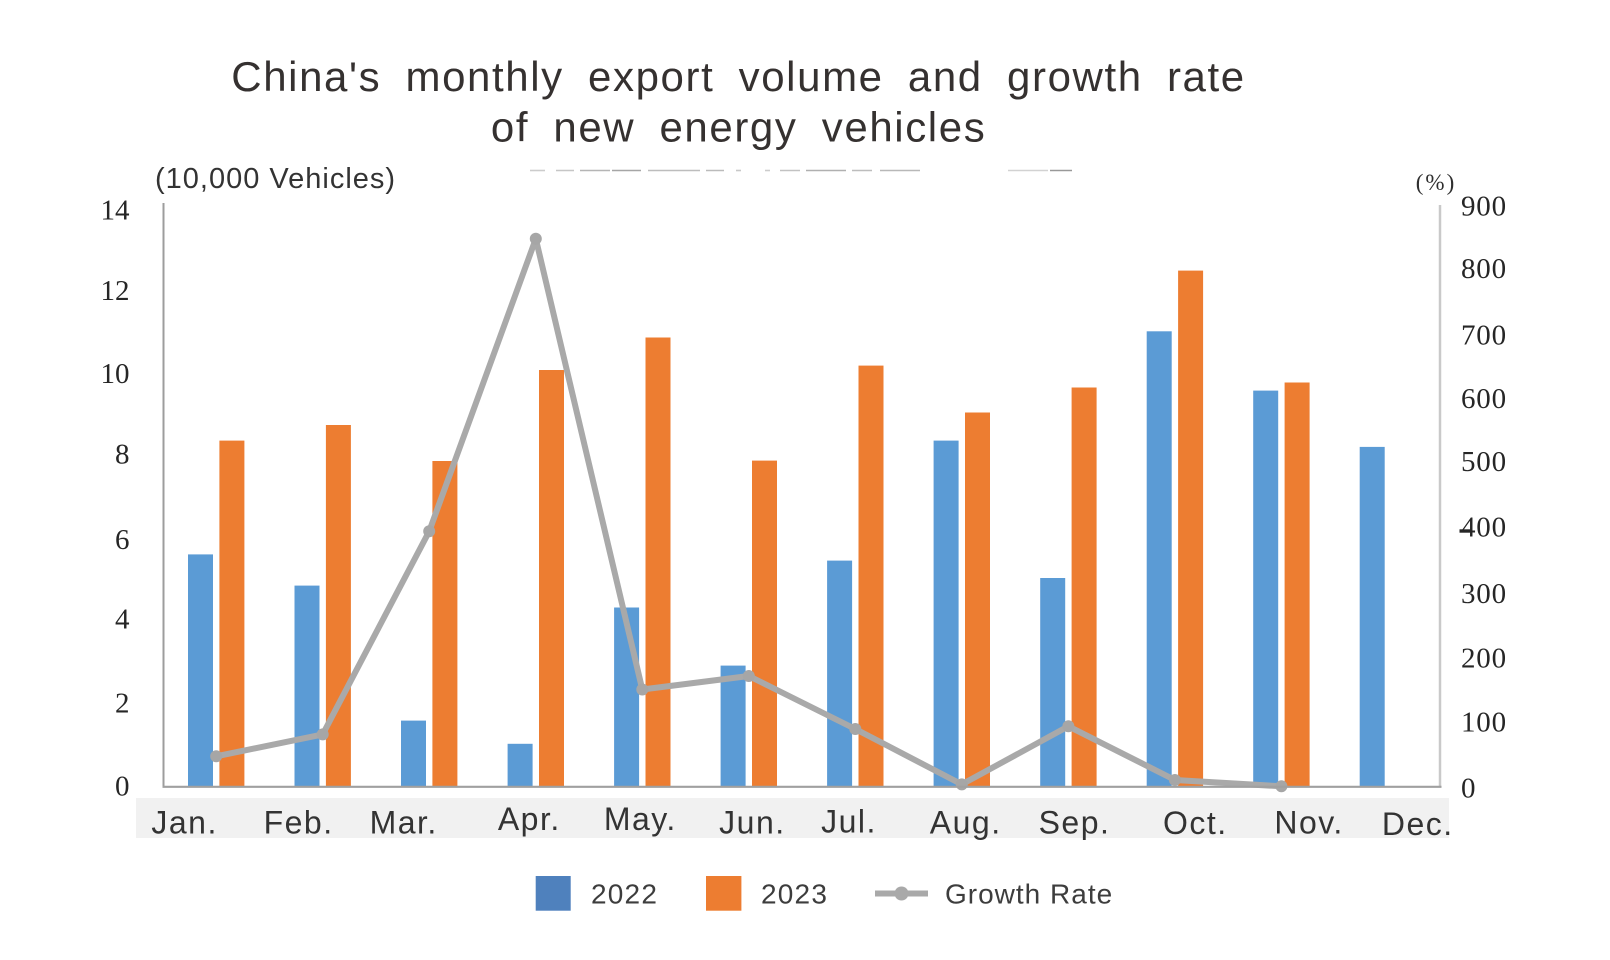  I want to click on svg-text: 100, so click(1484, 723).